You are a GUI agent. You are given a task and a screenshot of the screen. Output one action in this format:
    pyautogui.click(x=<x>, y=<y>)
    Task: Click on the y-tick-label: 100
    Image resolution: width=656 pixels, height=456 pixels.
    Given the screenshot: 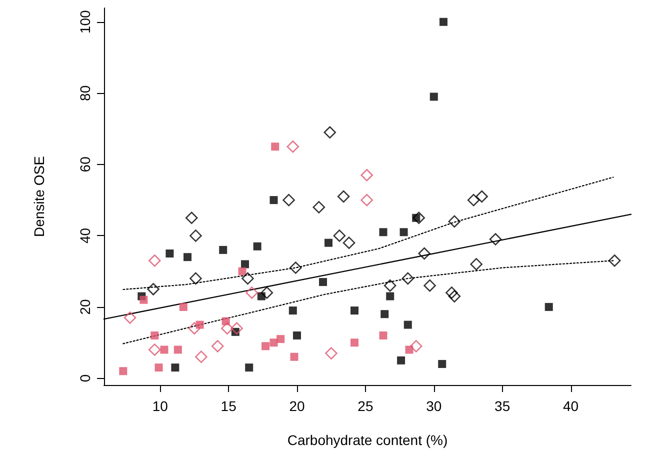 What is the action you would take?
    pyautogui.click(x=85, y=22)
    